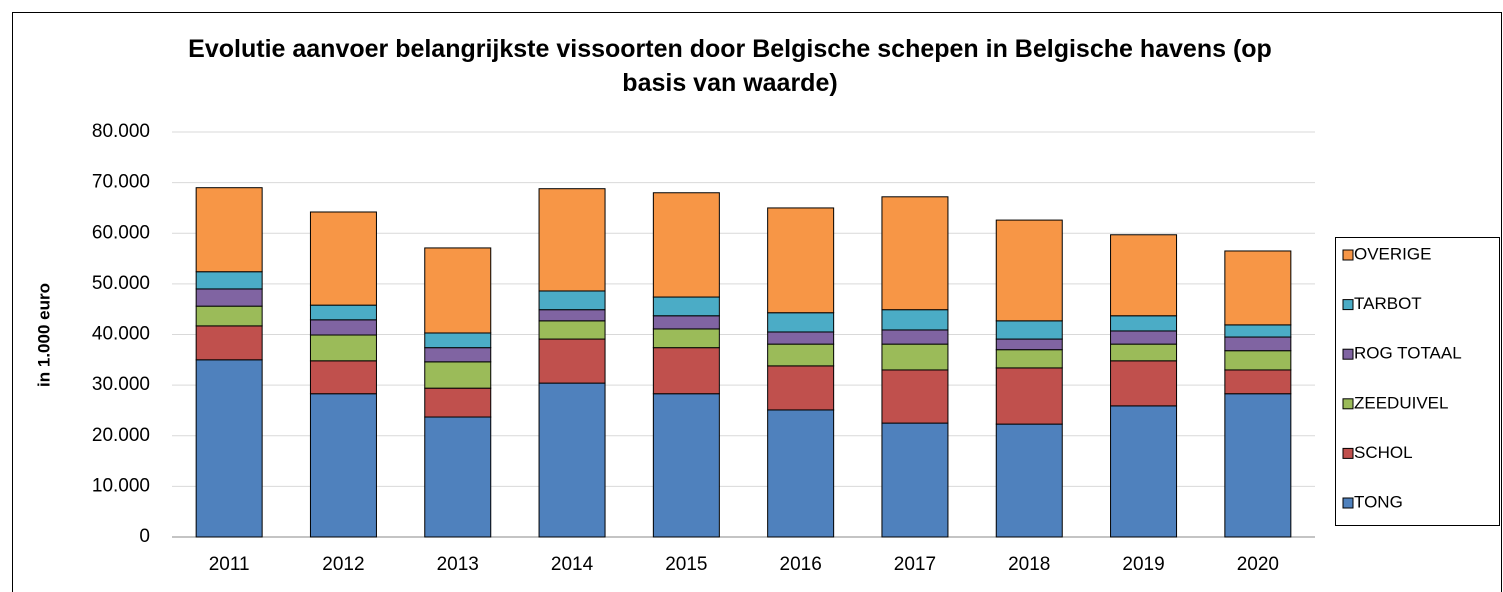 Image resolution: width=1503 pixels, height=592 pixels. Describe the element at coordinates (121, 131) in the screenshot. I see `y-tick-label: 80.000` at that location.